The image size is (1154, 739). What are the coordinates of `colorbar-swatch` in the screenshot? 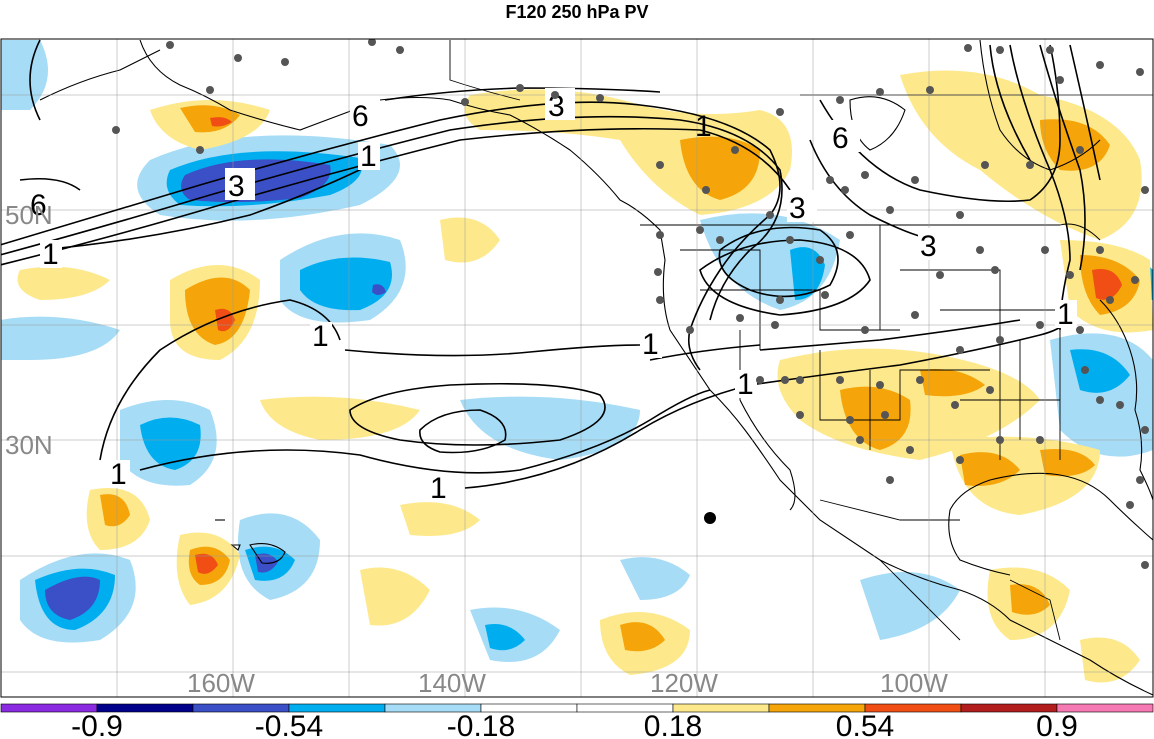 It's located at (1105, 708).